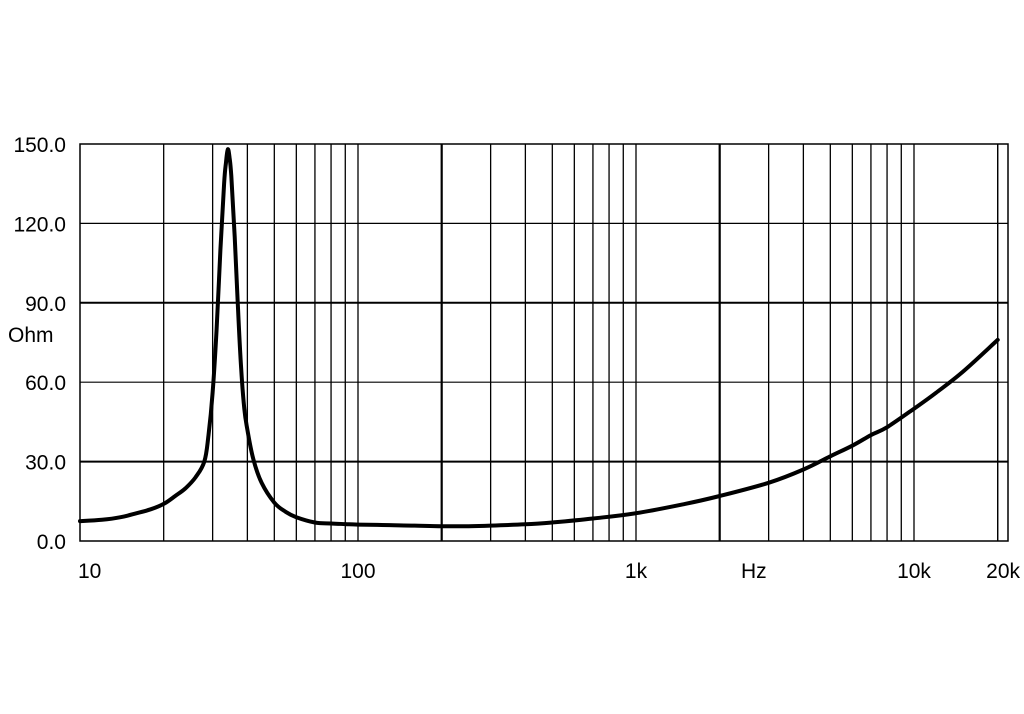  What do you see at coordinates (636, 571) in the screenshot?
I see `x-tick-label: 1k` at bounding box center [636, 571].